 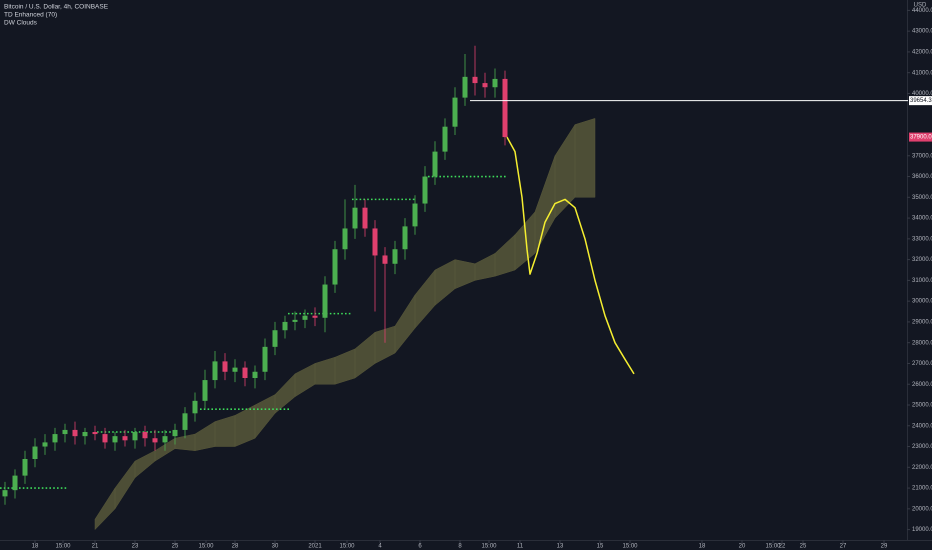 I want to click on x-tick-label: 6, so click(x=420, y=547).